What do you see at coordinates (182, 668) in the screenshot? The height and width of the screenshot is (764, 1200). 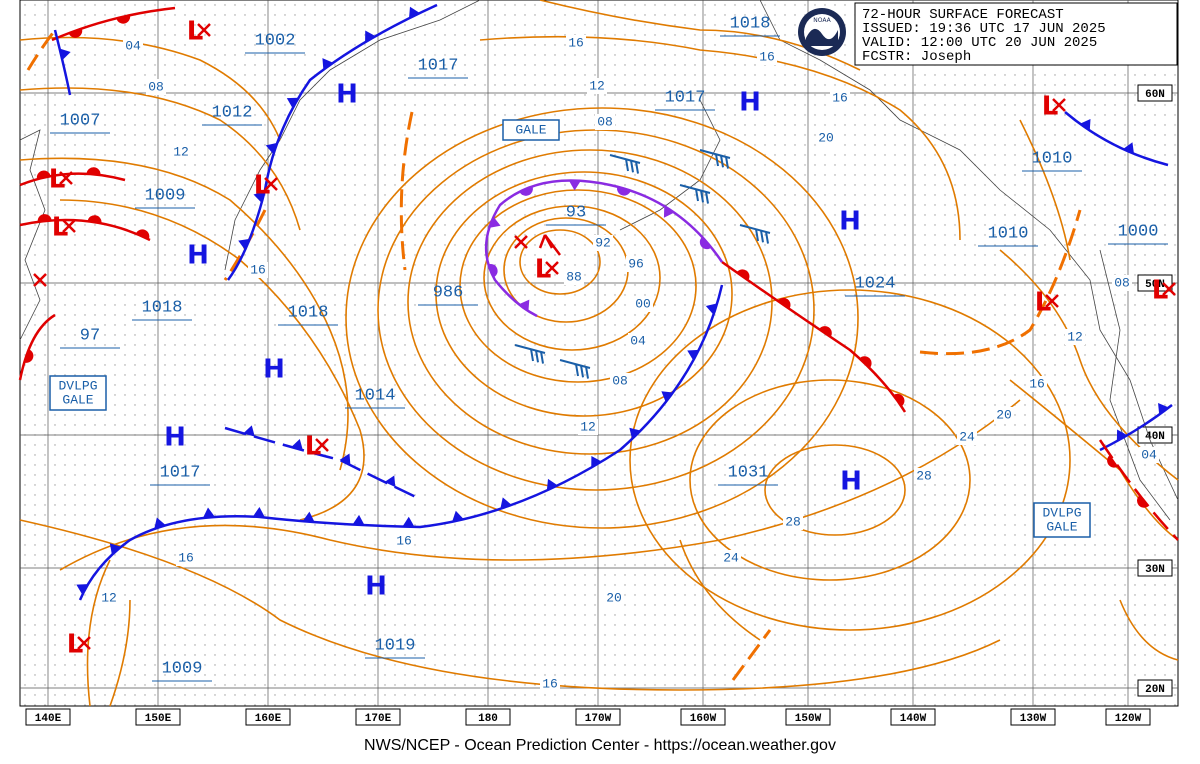 I see `central-pressure: 1009` at bounding box center [182, 668].